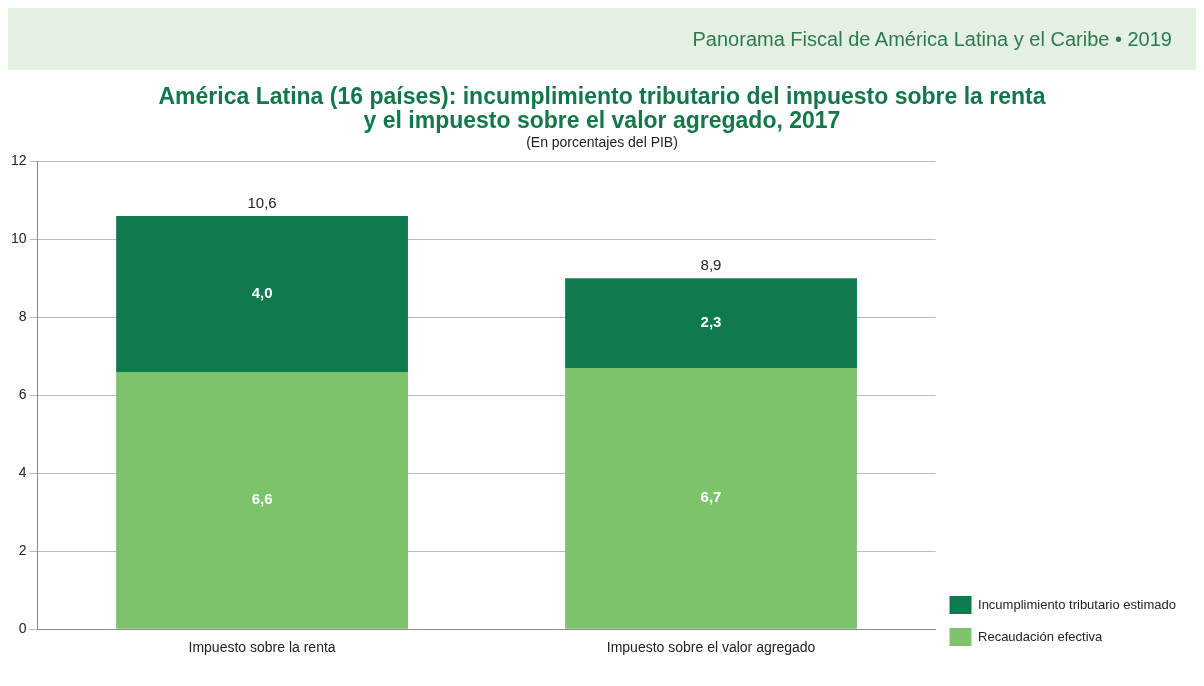  What do you see at coordinates (711, 647) in the screenshot?
I see `x-tick-label: Impuesto sobre el valor agregado` at bounding box center [711, 647].